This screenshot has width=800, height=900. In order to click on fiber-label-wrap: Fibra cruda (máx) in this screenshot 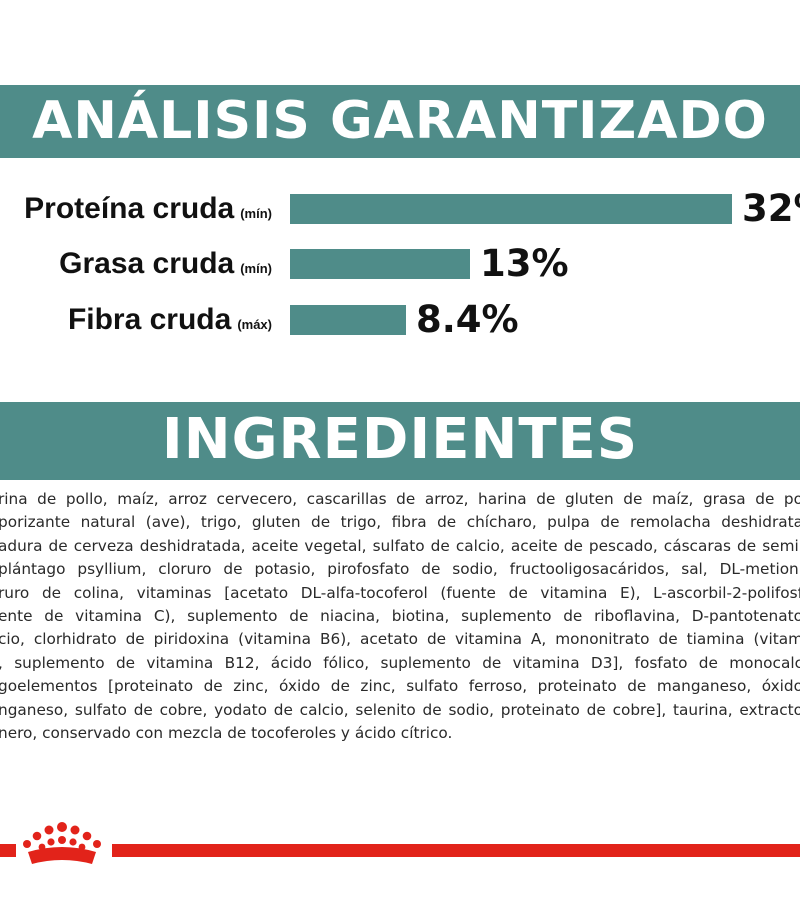, I will do `click(136, 320)`.